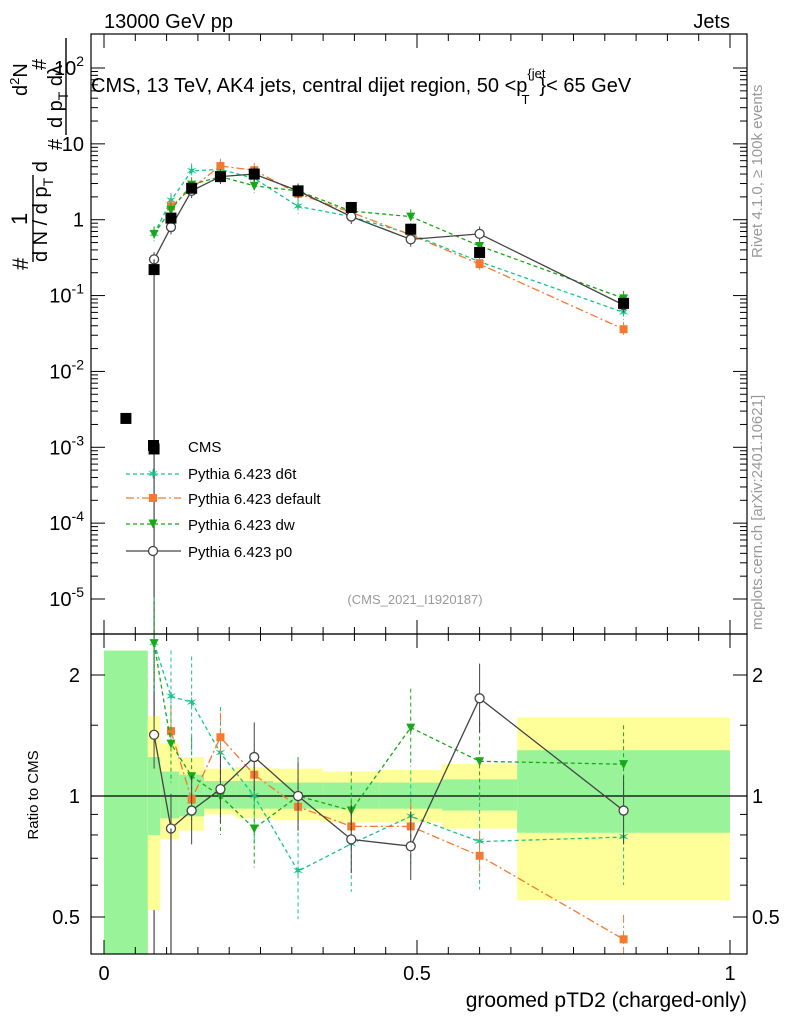  I want to click on default-line, so click(397, 247).